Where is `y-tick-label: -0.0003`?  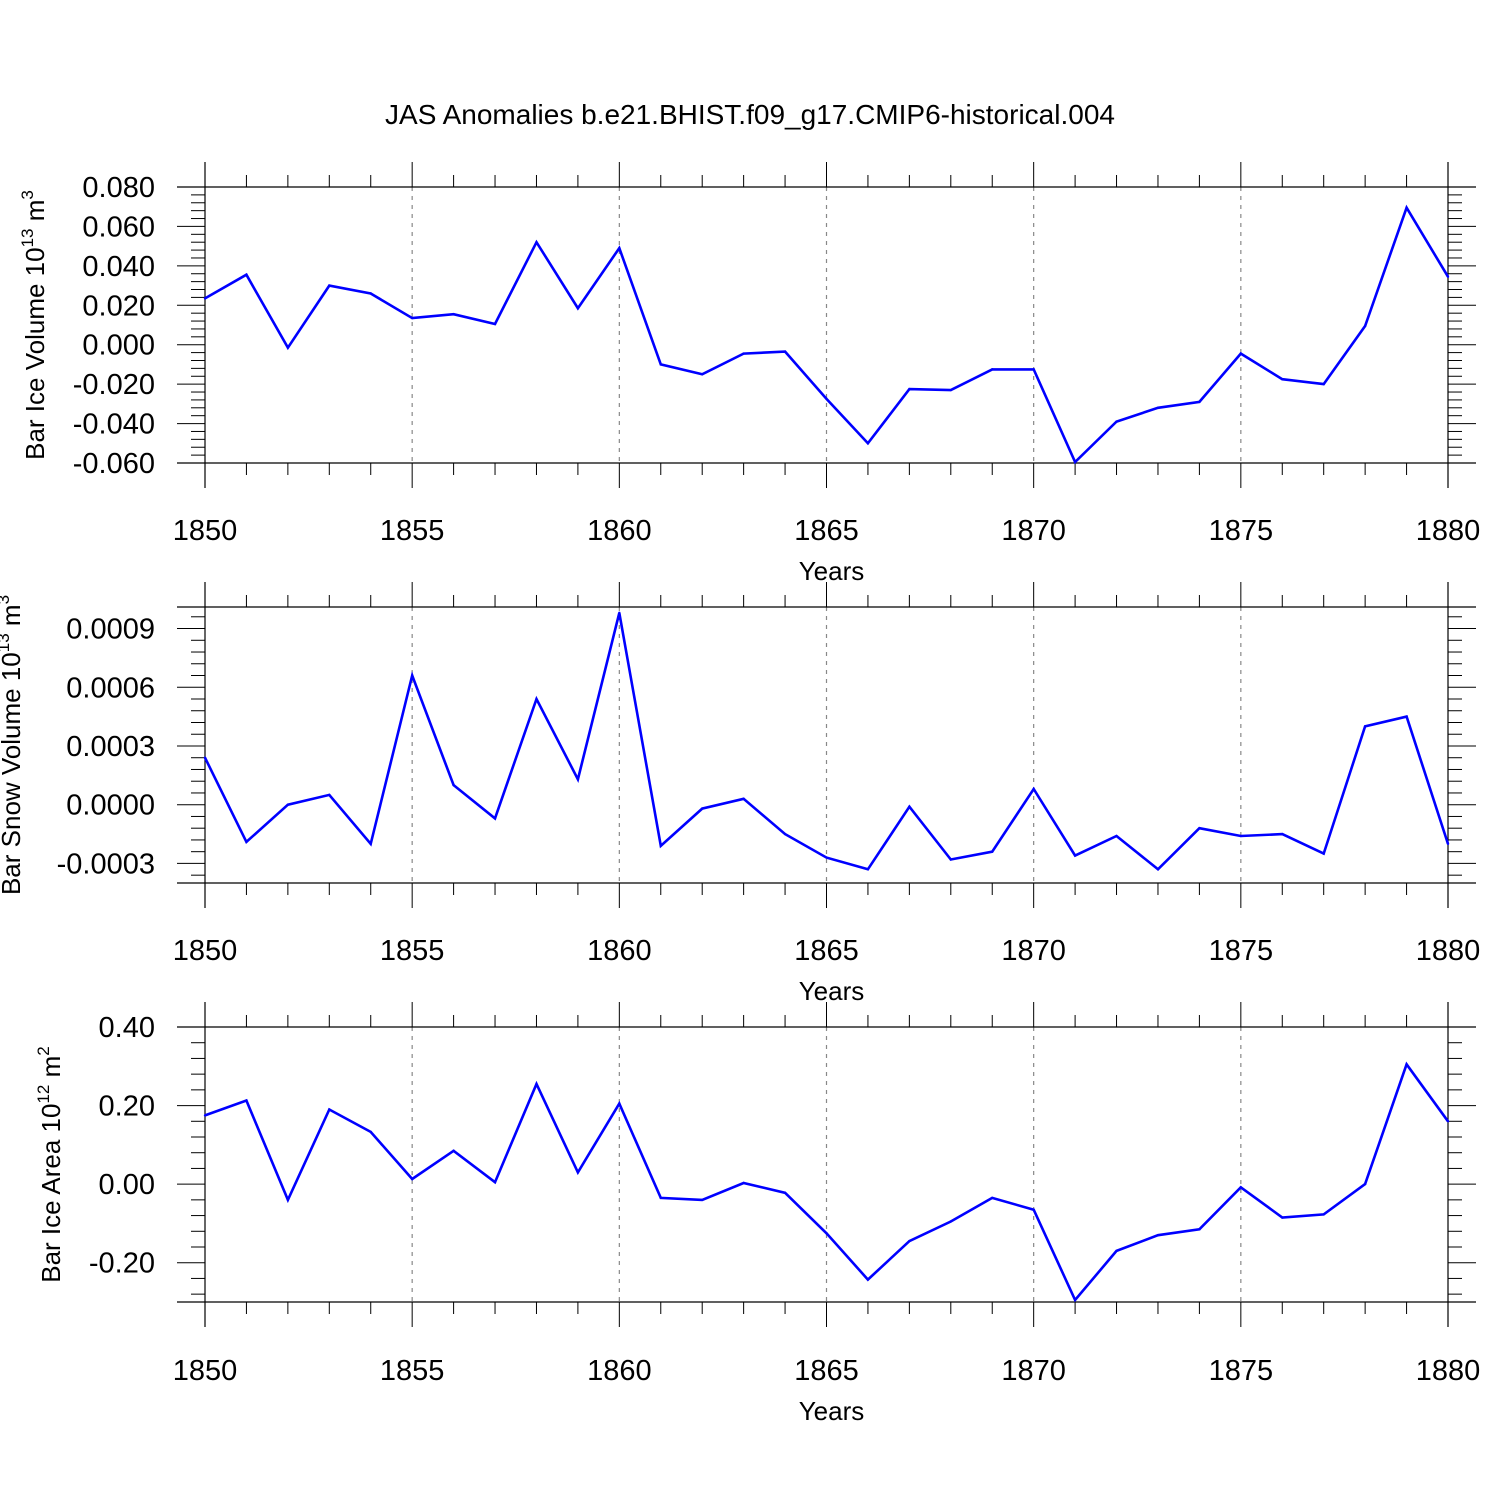
y-tick-label: -0.0003 is located at coordinates (106, 864).